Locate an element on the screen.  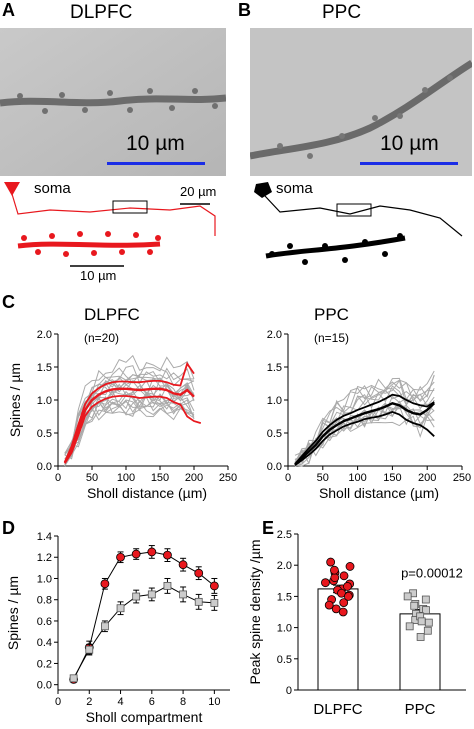
x-tick-label: 10 is located at coordinates (214, 702).